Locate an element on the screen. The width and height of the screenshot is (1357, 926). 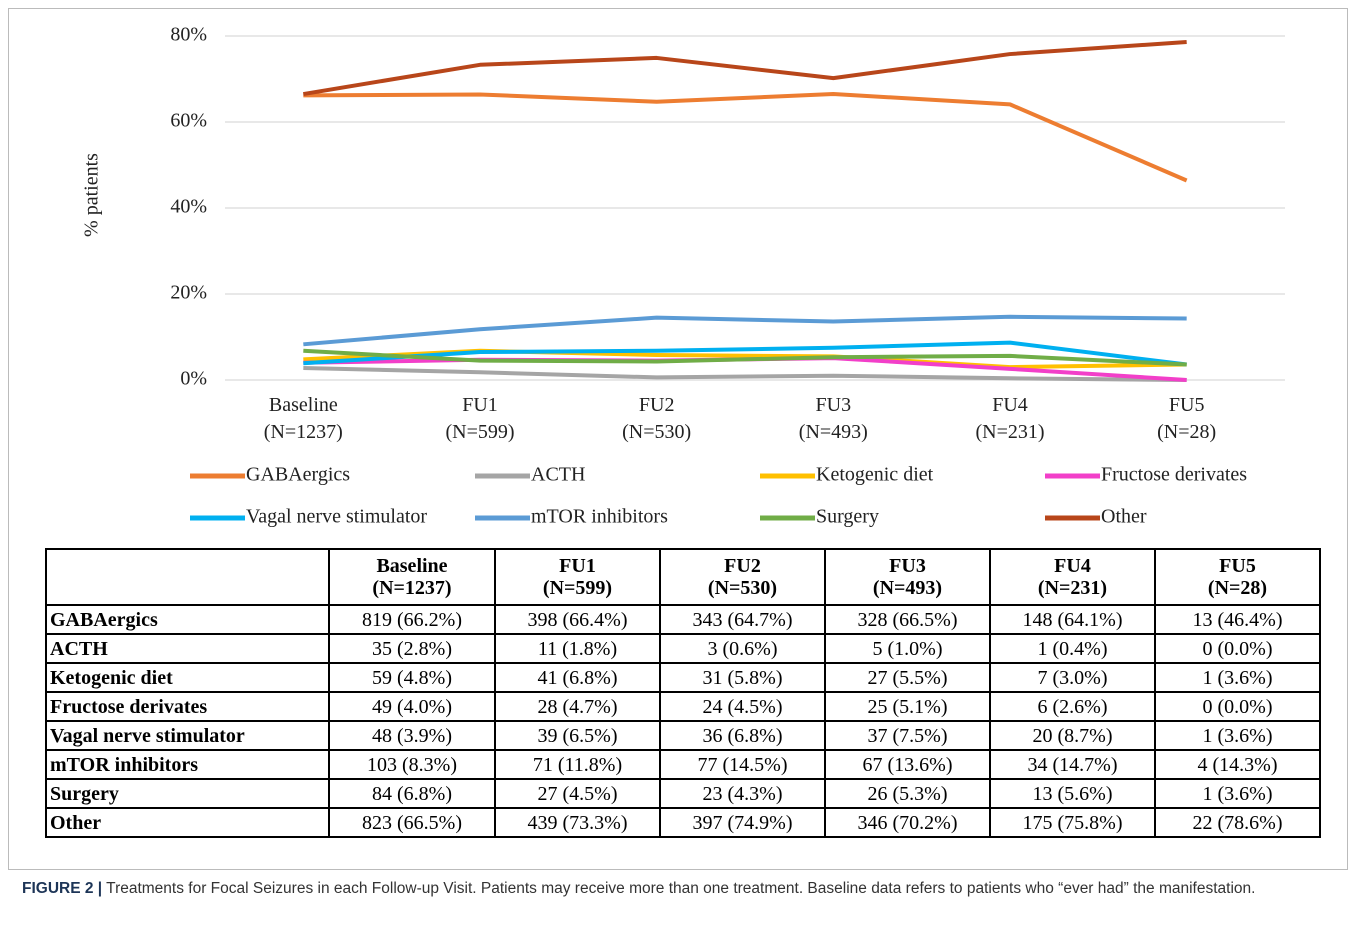
y-tick-label: 20% is located at coordinates (188, 293).